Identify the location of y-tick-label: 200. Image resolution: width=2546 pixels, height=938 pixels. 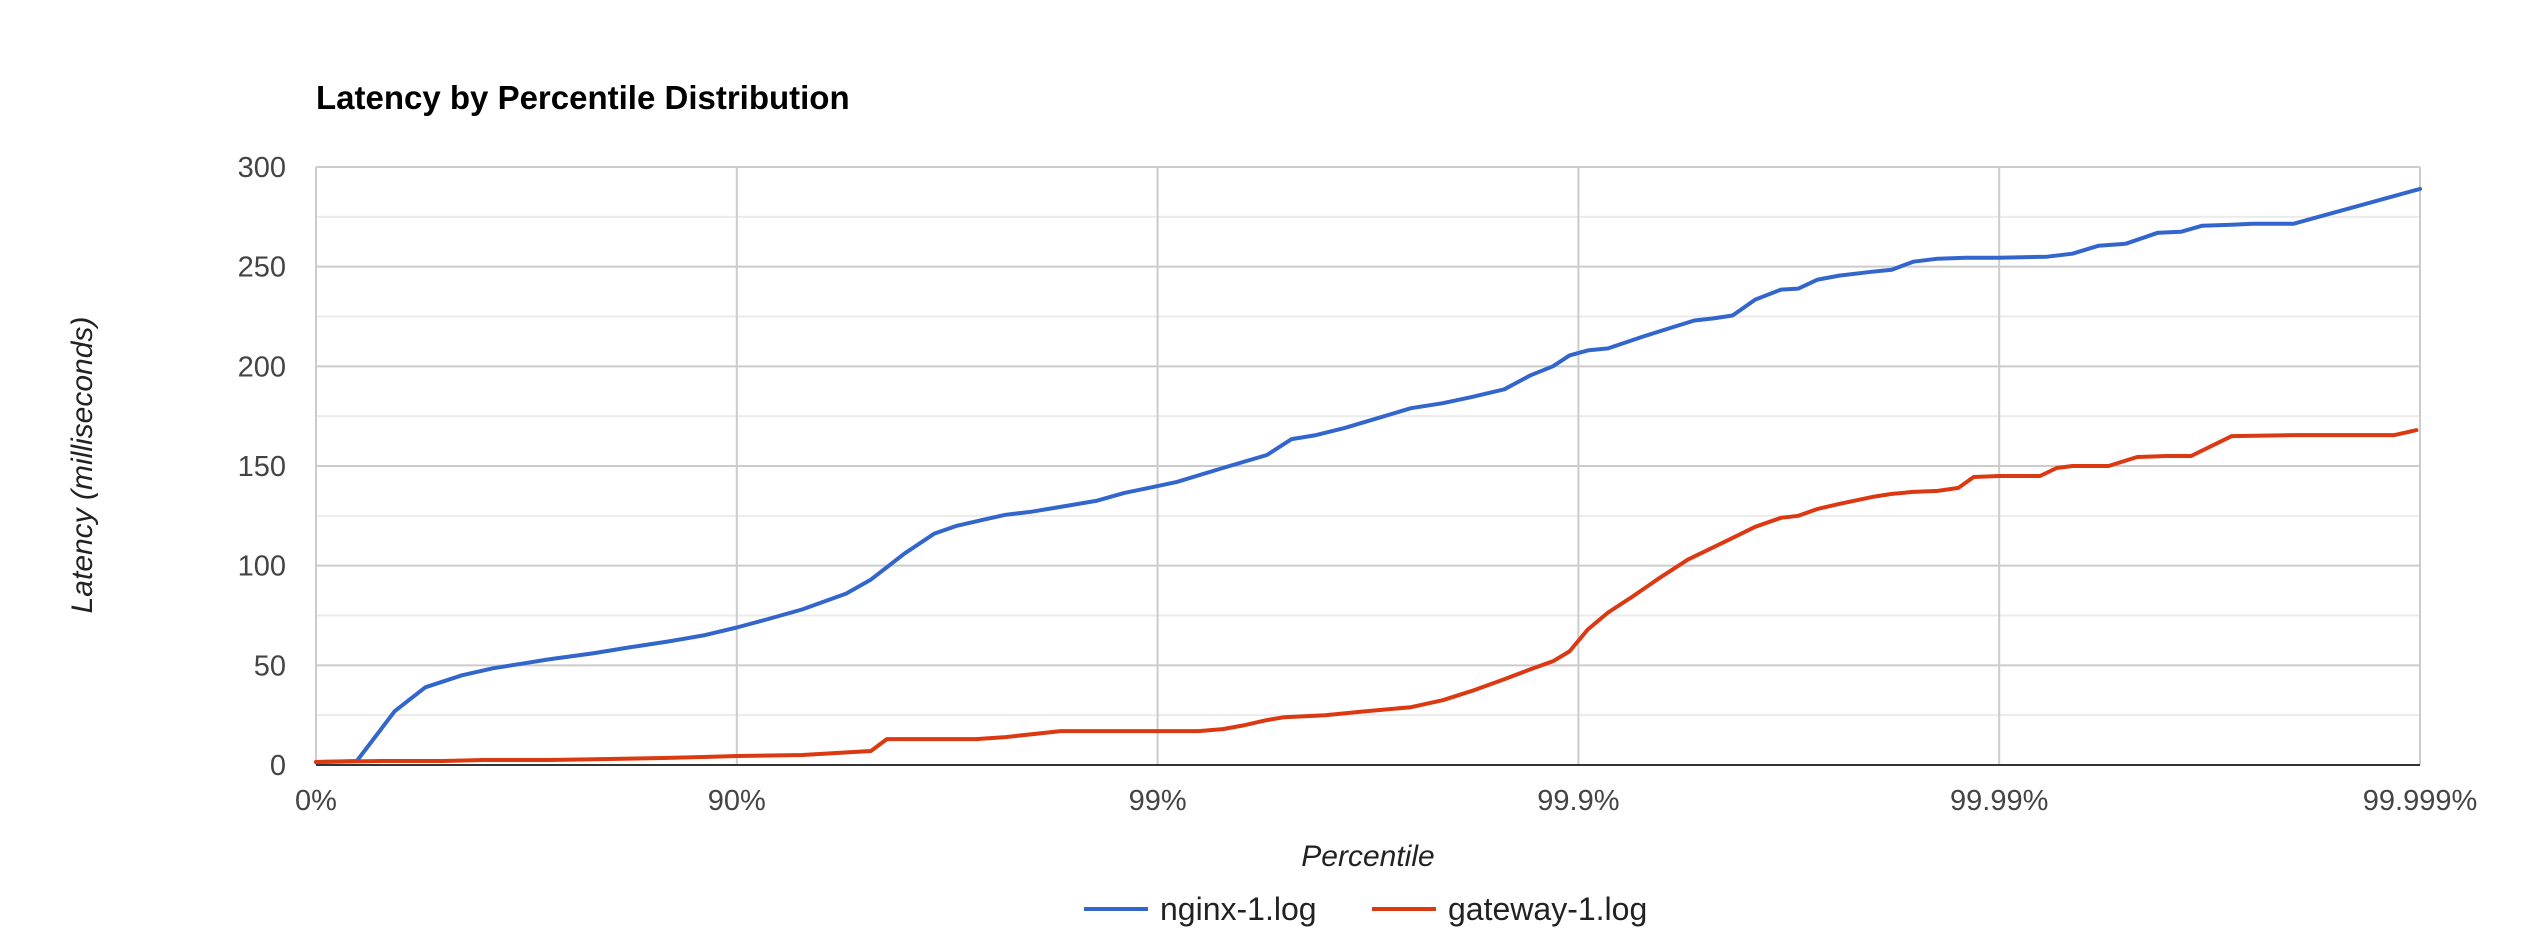
(262, 367).